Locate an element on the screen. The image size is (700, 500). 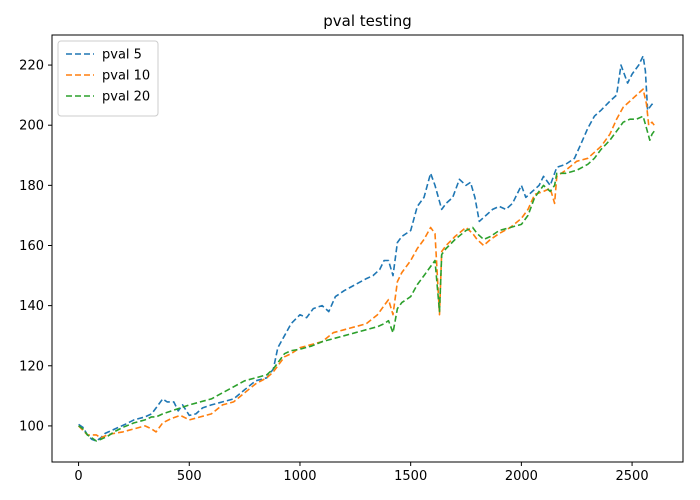
x-tick-label: 1000 is located at coordinates (299, 476).